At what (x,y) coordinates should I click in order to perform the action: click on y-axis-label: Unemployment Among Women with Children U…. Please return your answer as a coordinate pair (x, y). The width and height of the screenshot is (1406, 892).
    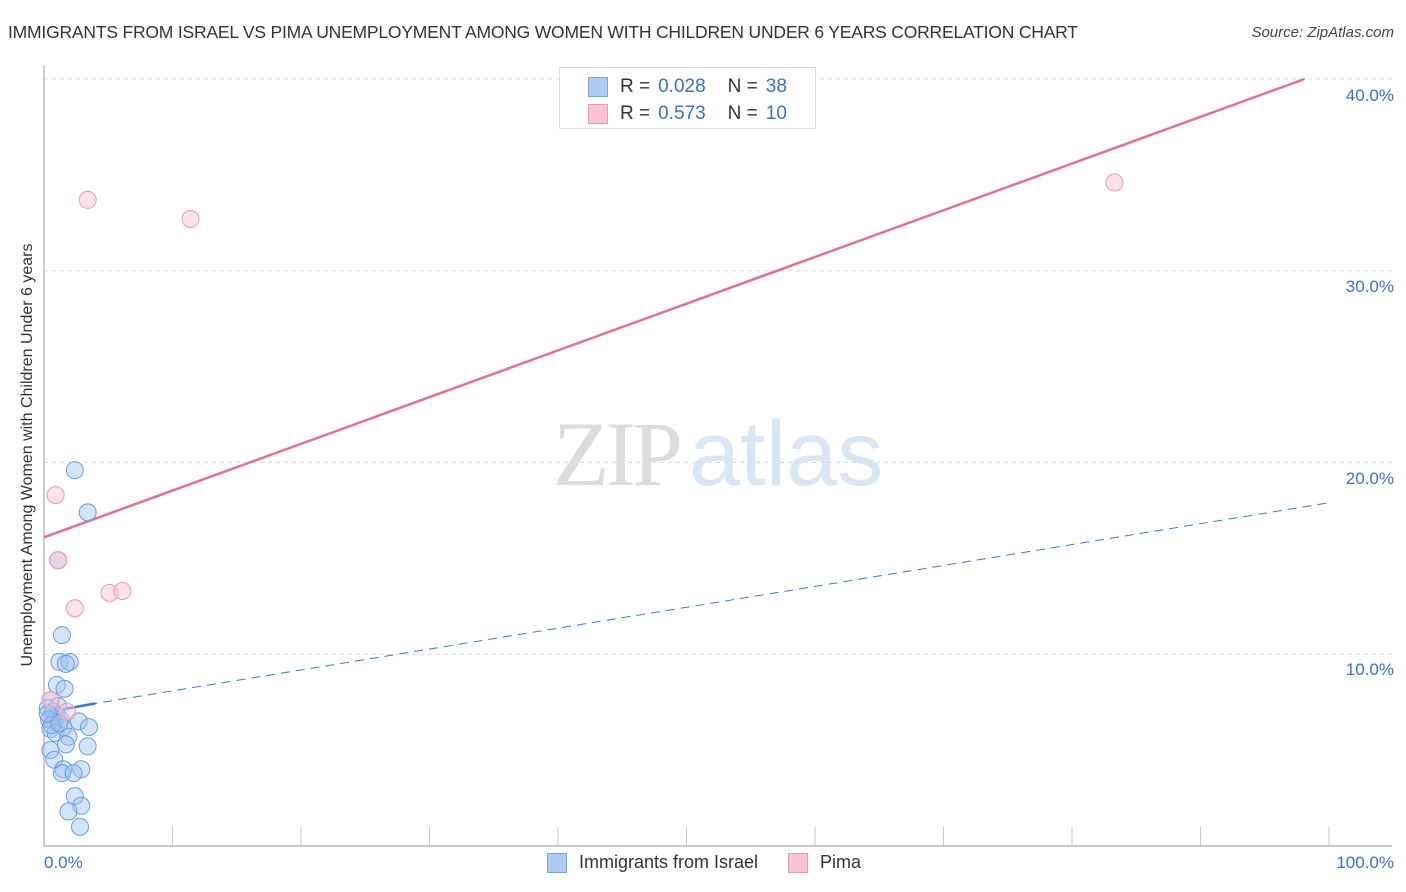
    Looking at the image, I should click on (27, 455).